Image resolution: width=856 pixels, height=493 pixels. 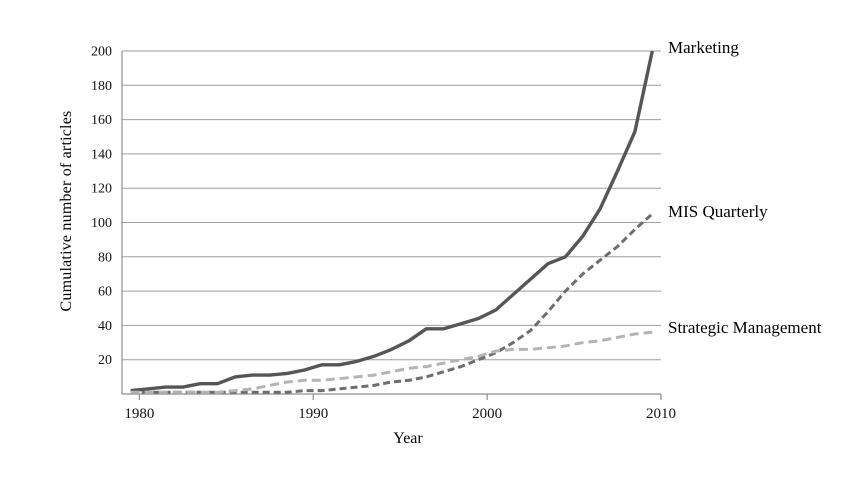 I want to click on y-tick-label: 20, so click(x=105, y=360).